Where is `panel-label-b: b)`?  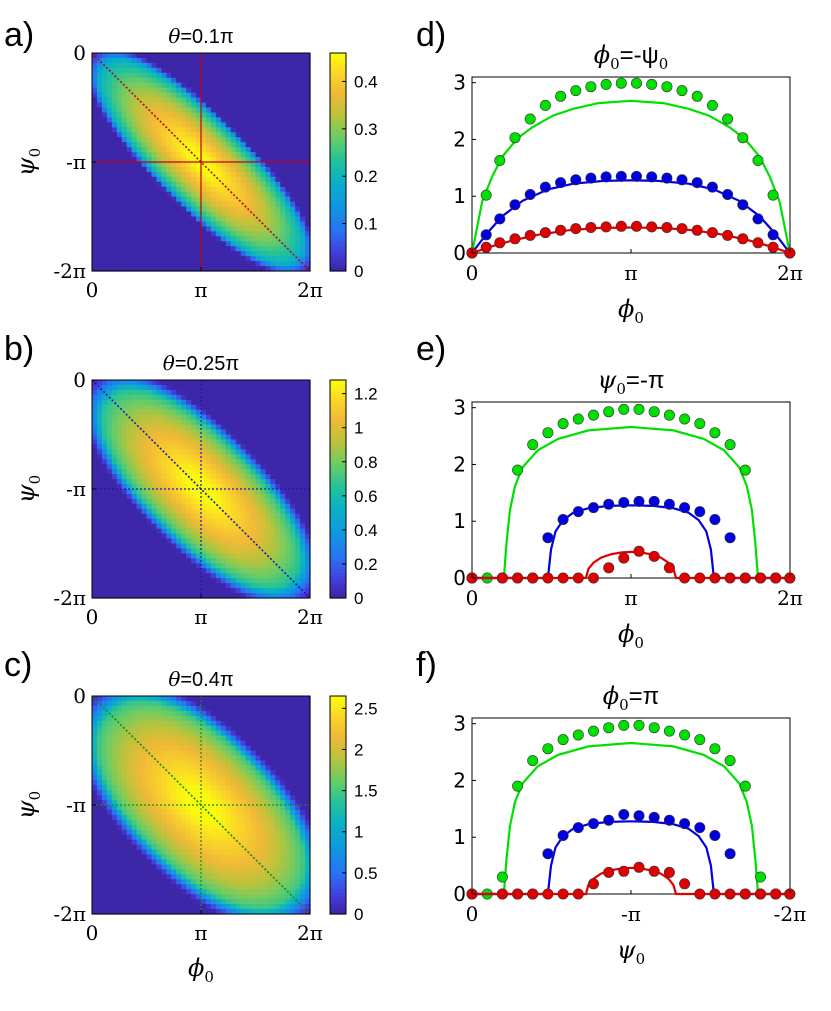
panel-label-b: b) is located at coordinates (19, 349).